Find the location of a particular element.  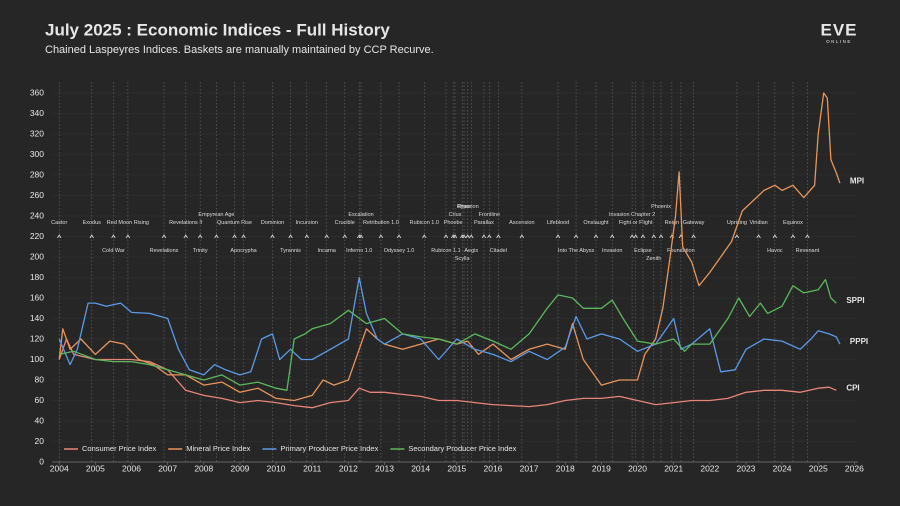

legend-label: Secondary Producer Price Index is located at coordinates (462, 448).